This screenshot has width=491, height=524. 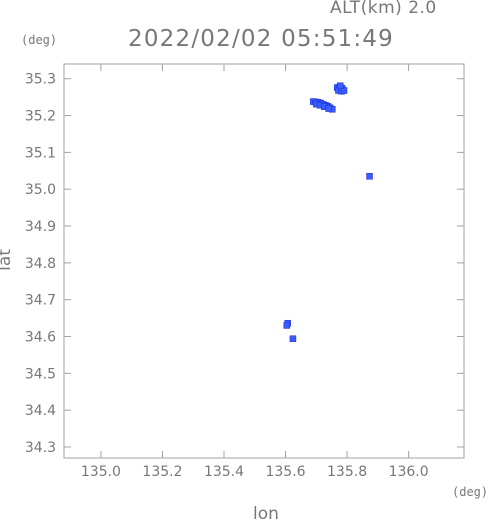 I want to click on y-tick-label: 35.3, so click(x=40, y=80).